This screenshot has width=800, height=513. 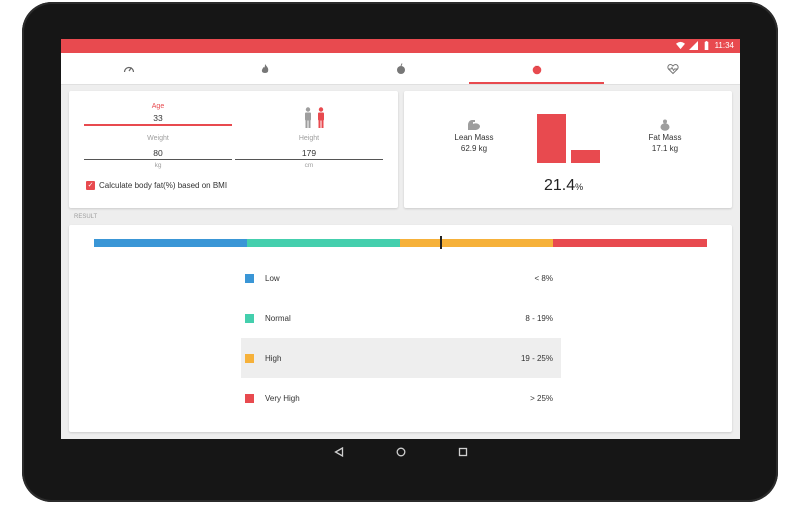 What do you see at coordinates (158, 125) in the screenshot?
I see `age-underline` at bounding box center [158, 125].